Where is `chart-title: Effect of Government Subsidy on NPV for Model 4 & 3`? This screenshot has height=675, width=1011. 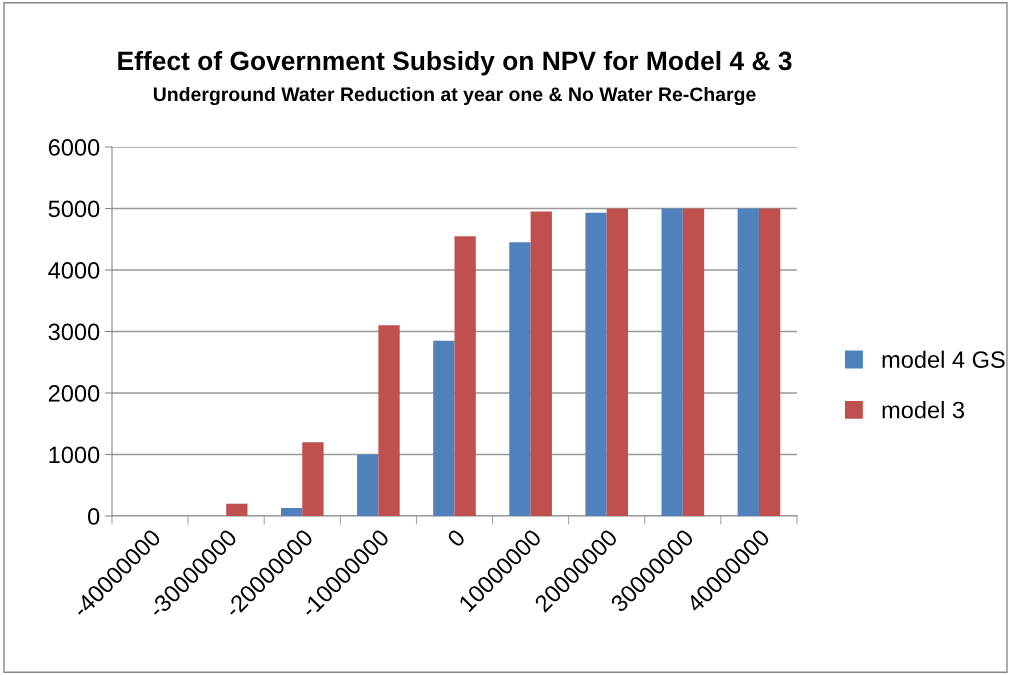 chart-title: Effect of Government Subsidy on NPV for Model 4 & 3 is located at coordinates (455, 63).